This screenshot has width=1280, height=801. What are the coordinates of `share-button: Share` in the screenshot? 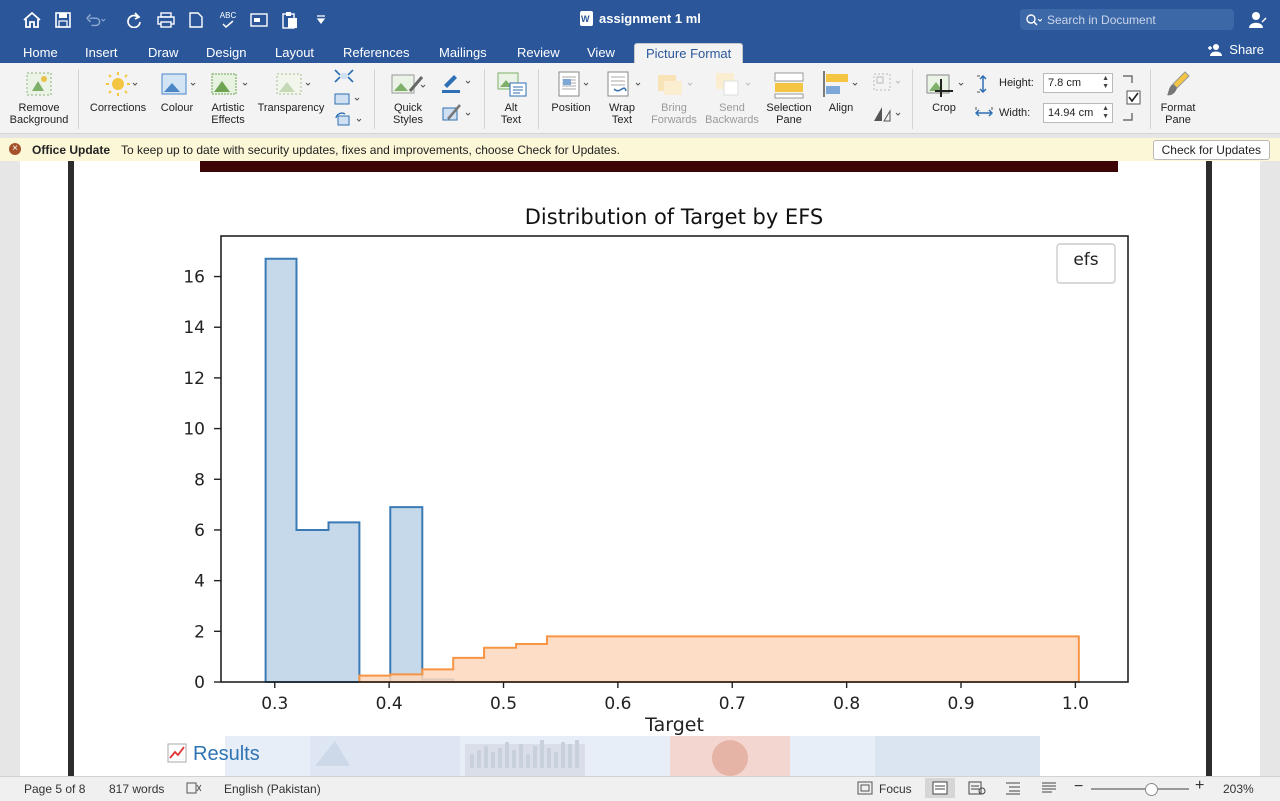 It's located at (1235, 49).